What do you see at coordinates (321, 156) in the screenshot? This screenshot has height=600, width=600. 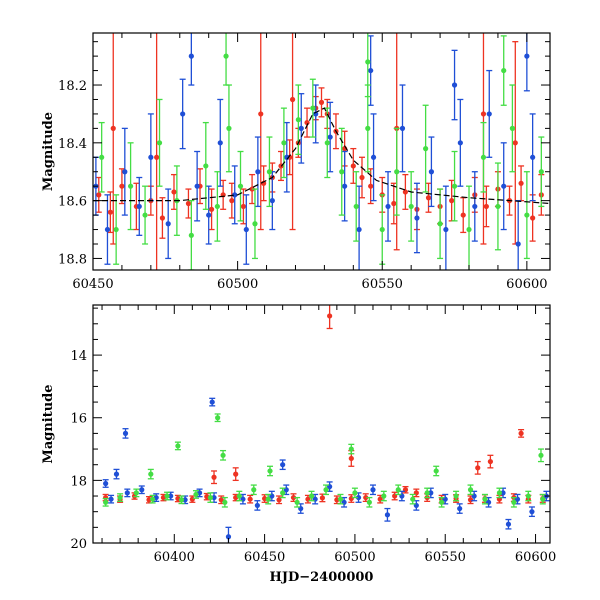 I see `model-curve` at bounding box center [321, 156].